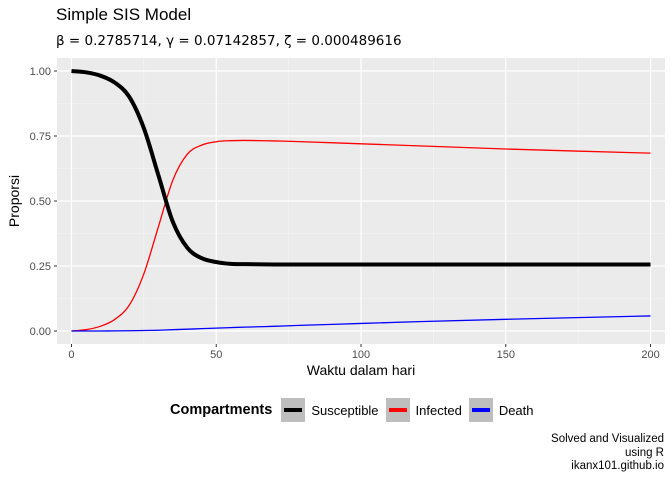 The width and height of the screenshot is (672, 480). I want to click on legend-swatch-infected, so click(397, 410).